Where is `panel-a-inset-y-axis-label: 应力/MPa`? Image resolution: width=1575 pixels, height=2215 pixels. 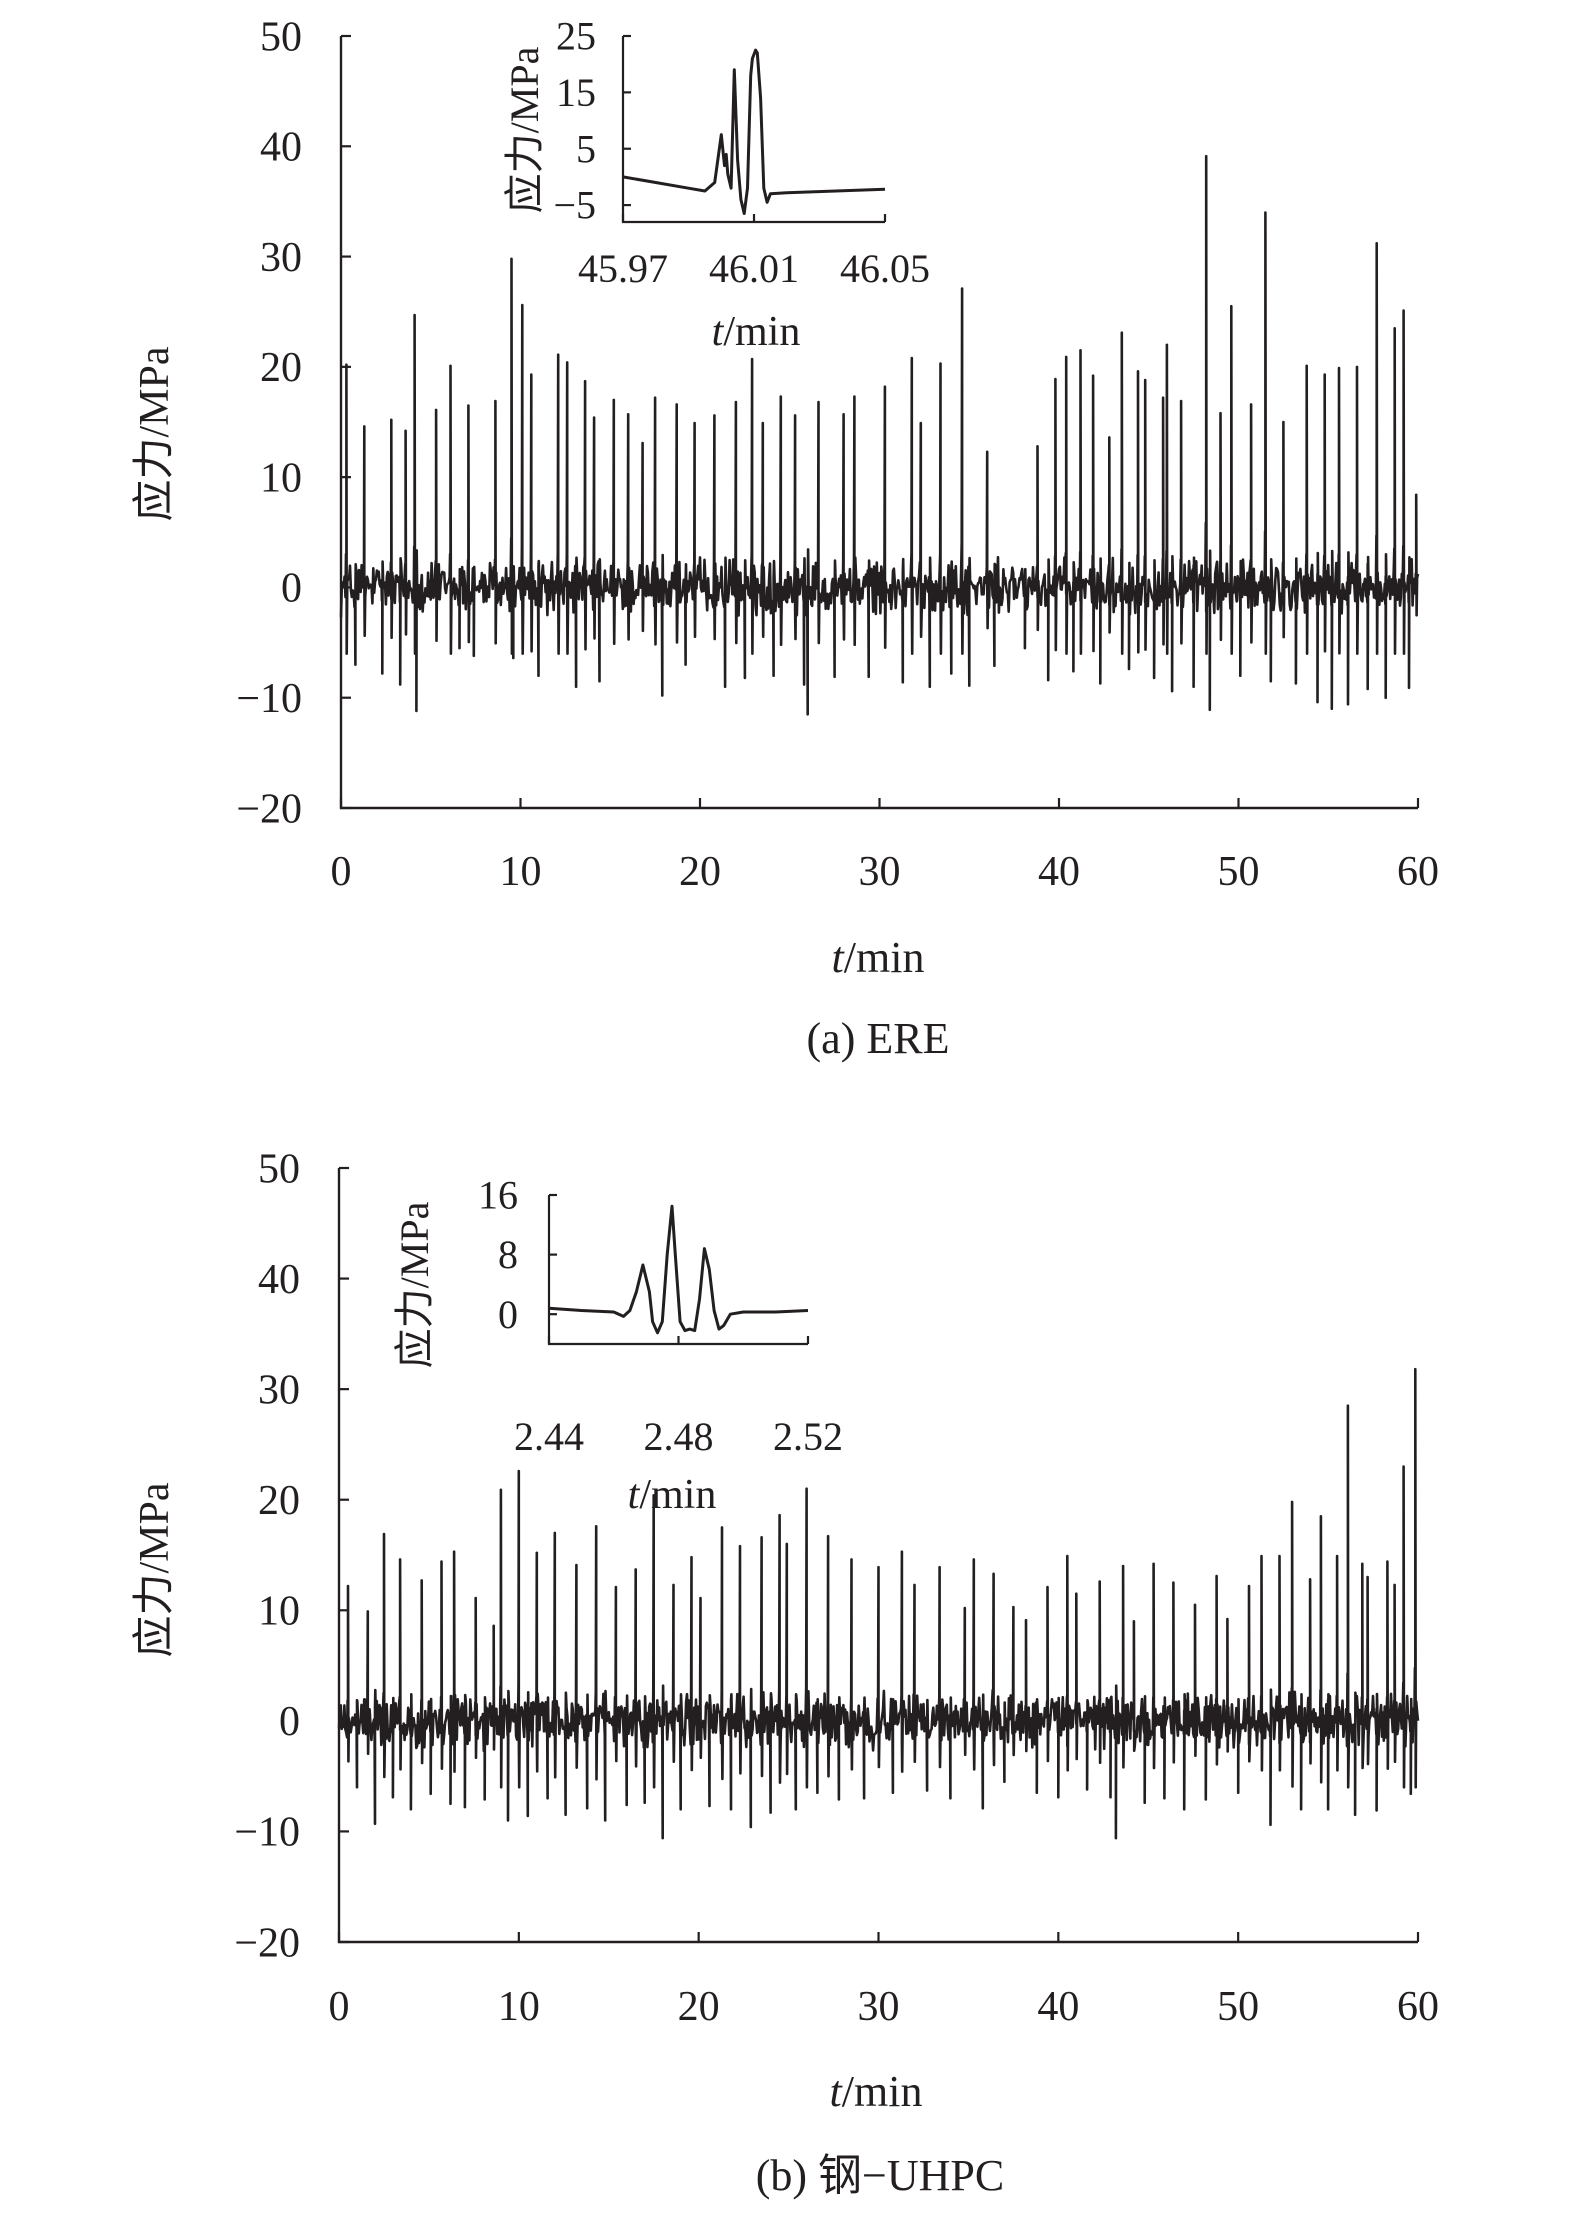 panel-a-inset-y-axis-label: 应力/MPa is located at coordinates (524, 129).